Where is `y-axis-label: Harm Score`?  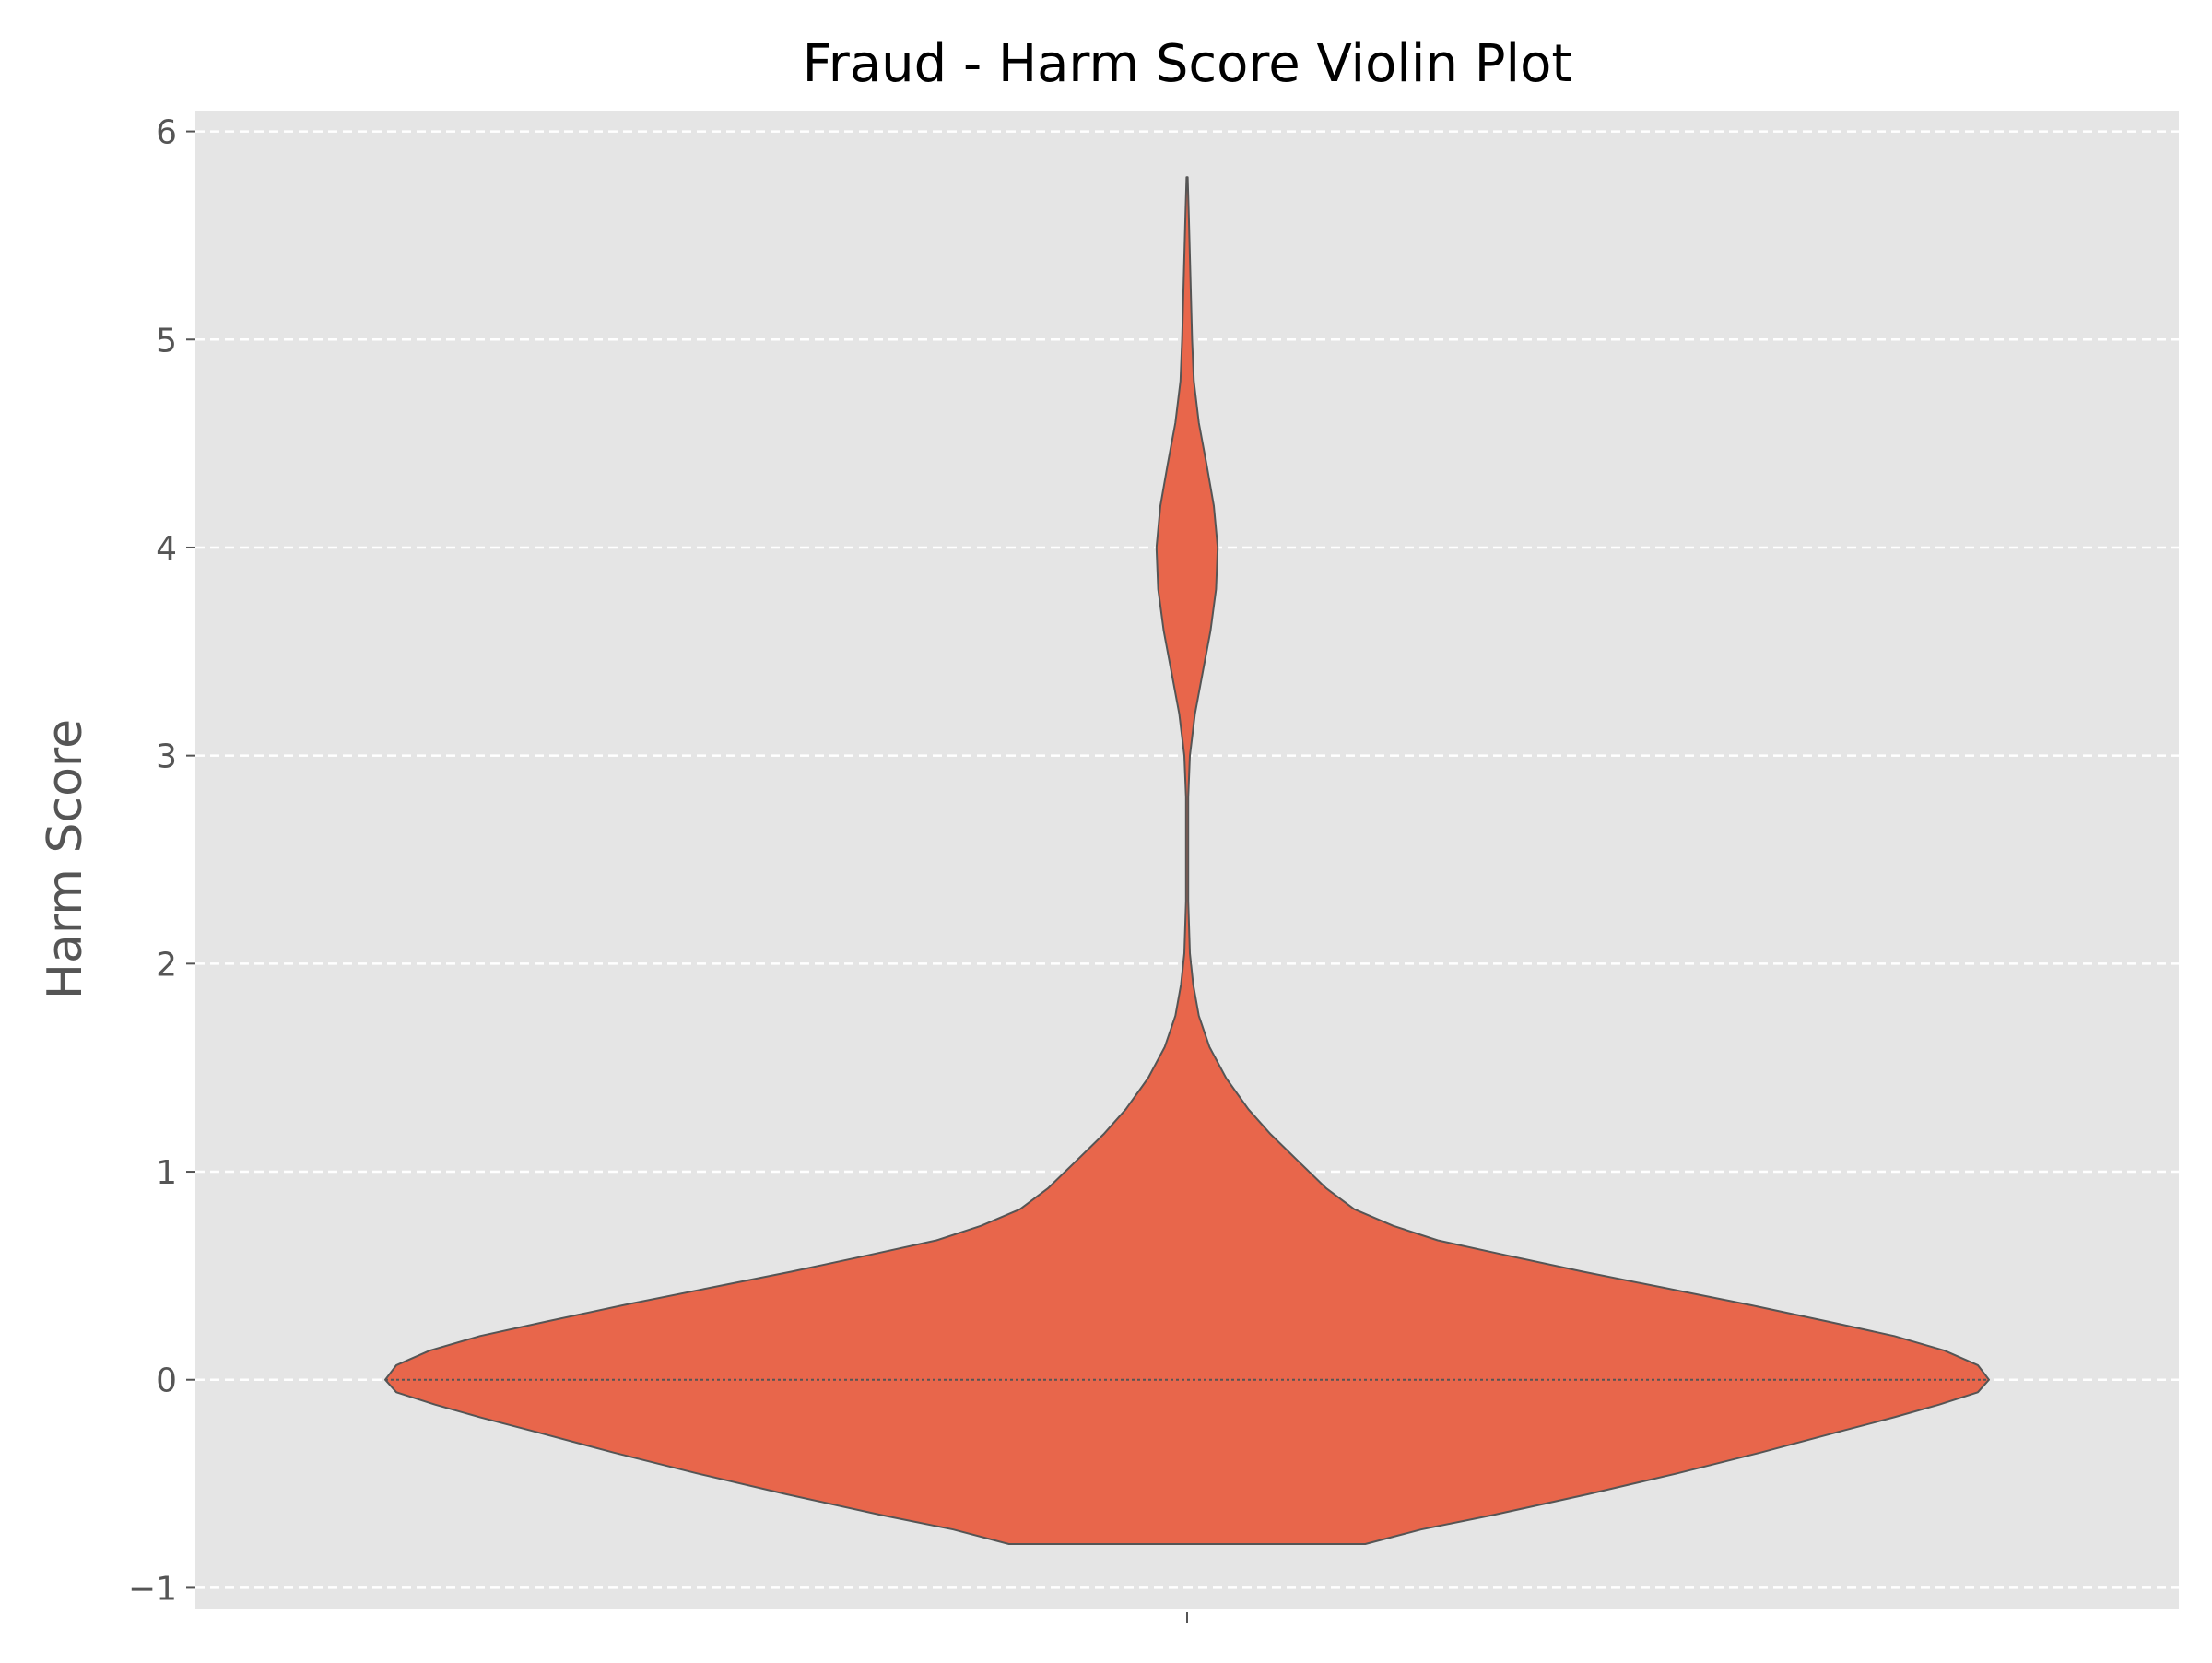 y-axis-label: Harm Score is located at coordinates (65, 859).